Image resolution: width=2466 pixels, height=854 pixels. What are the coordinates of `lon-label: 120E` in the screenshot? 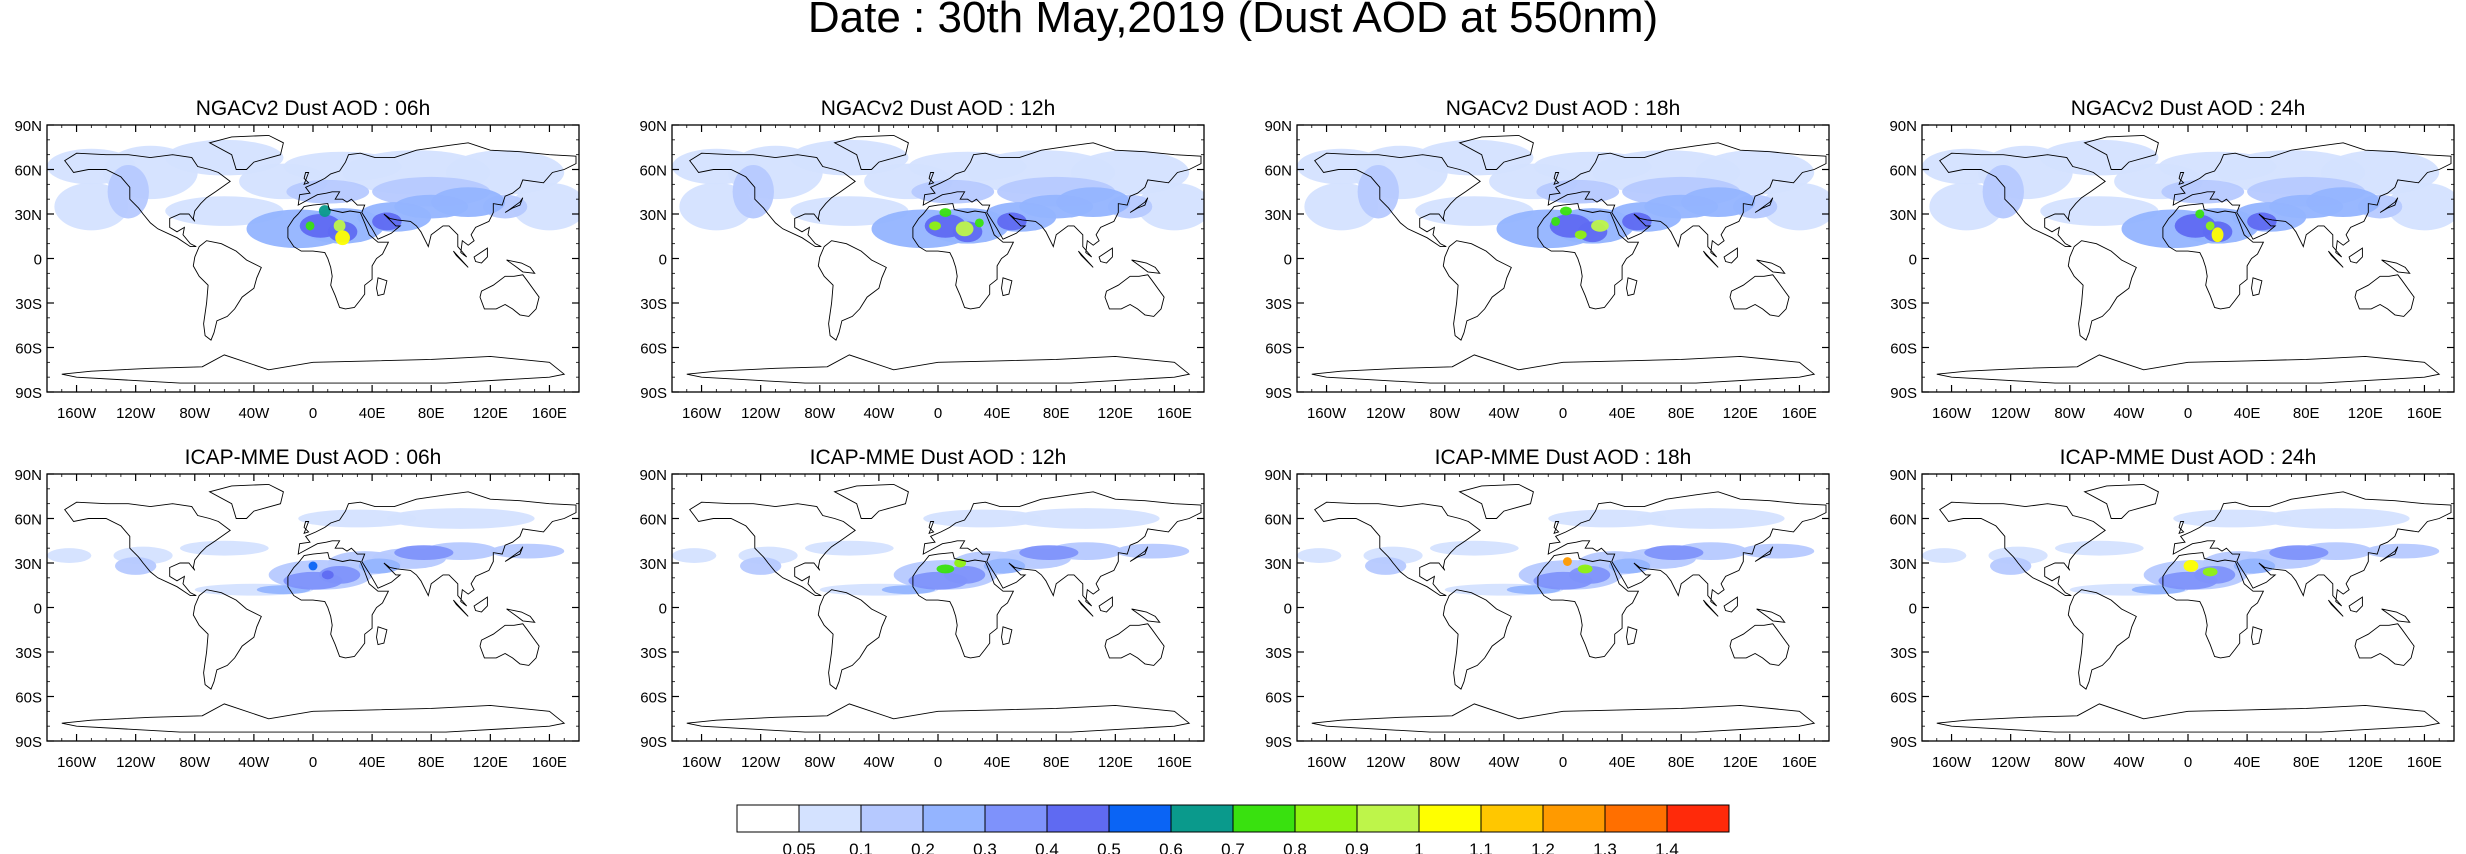 It's located at (490, 413).